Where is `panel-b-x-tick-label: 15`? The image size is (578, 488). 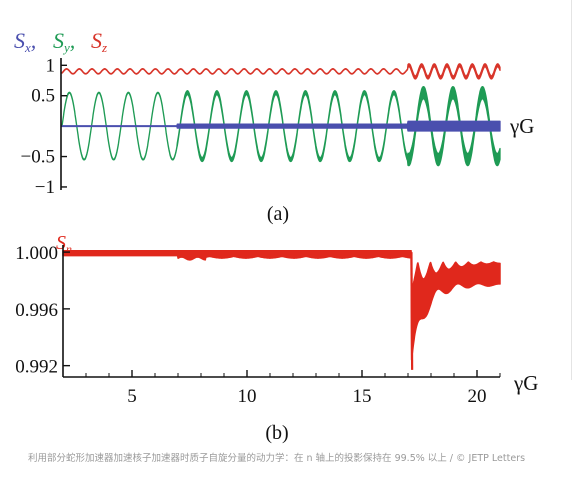 panel-b-x-tick-label: 15 is located at coordinates (362, 396).